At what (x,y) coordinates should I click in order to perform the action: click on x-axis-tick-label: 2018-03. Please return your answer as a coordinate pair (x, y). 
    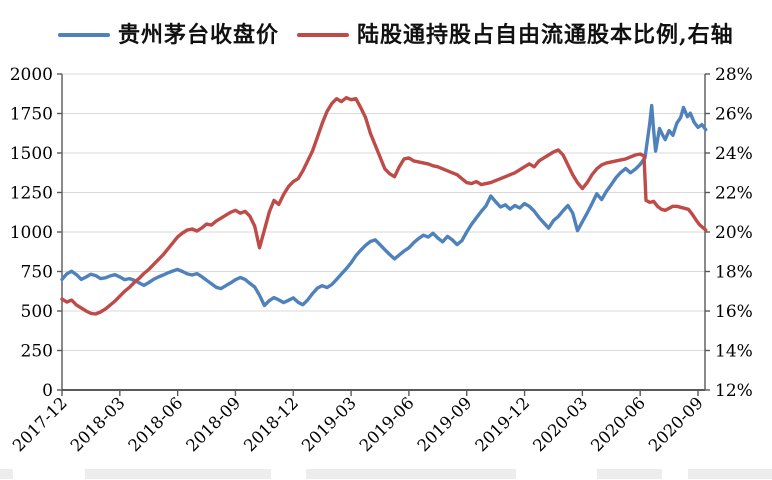
    Looking at the image, I should click on (98, 424).